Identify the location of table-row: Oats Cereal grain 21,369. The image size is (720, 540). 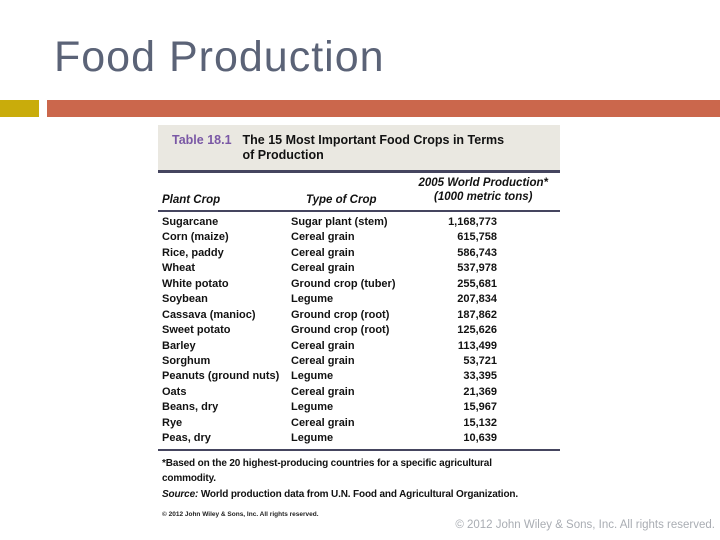
(359, 392).